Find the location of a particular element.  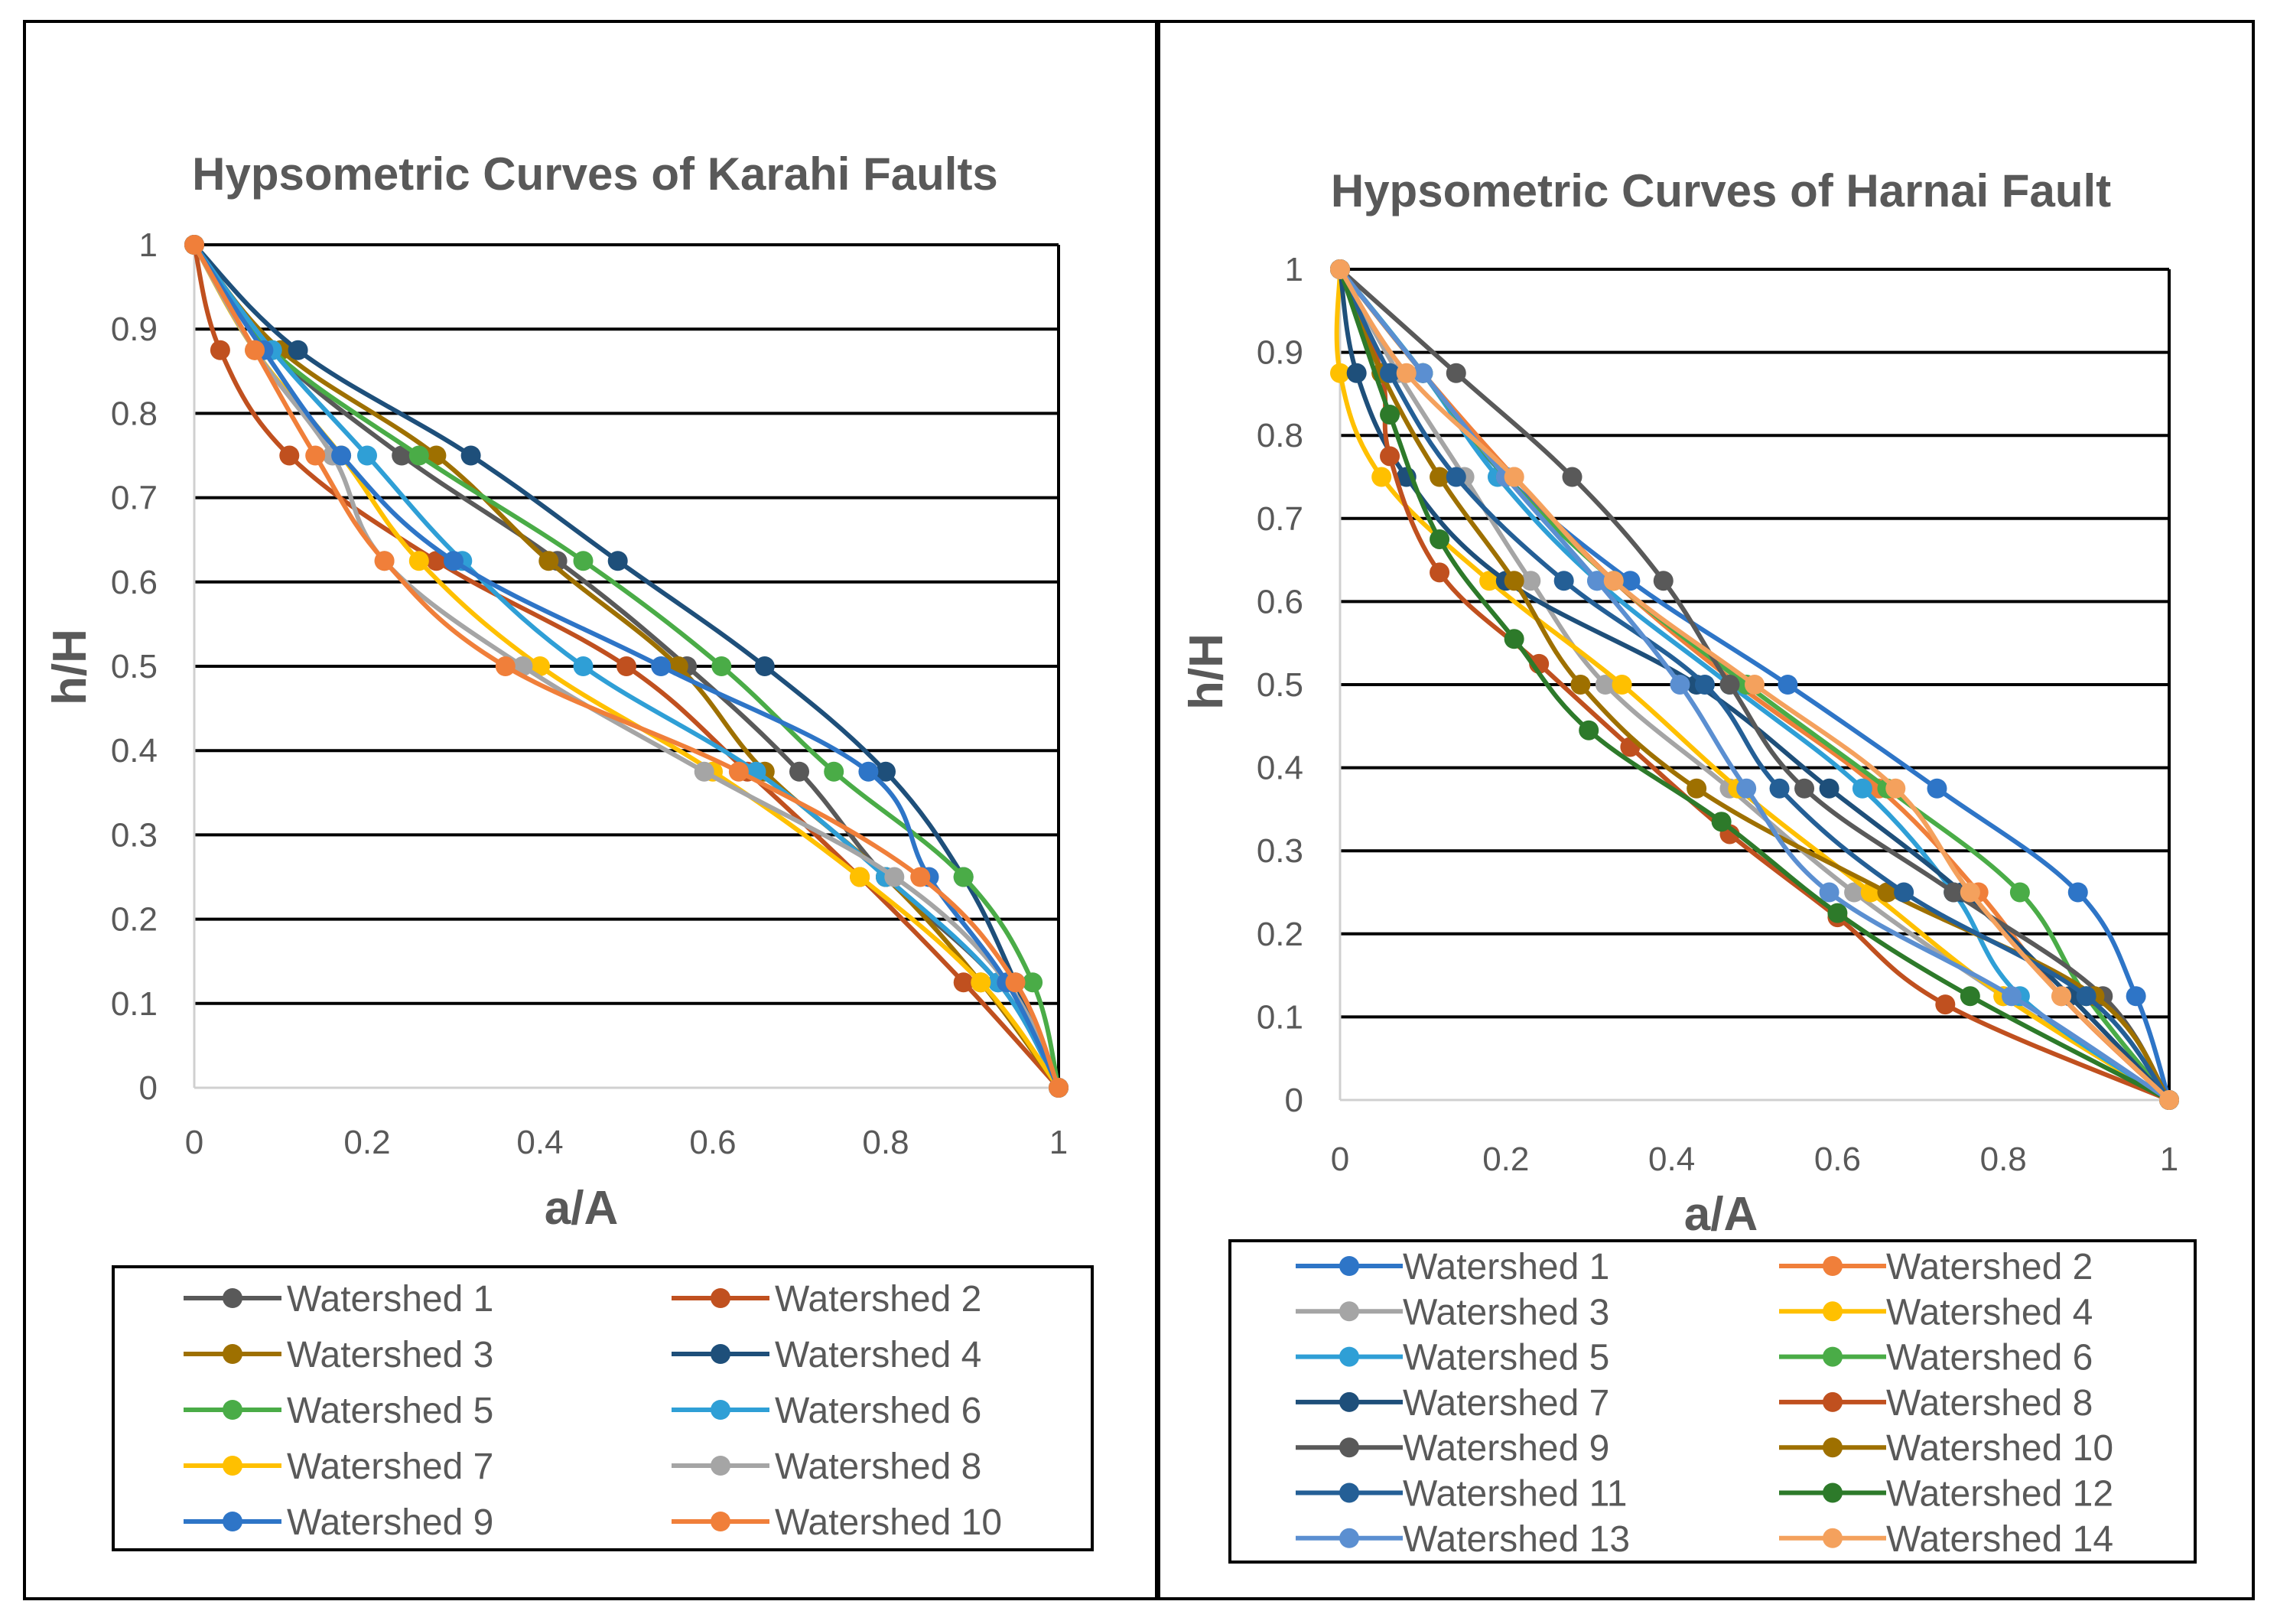

karahi-legend-item: Watershed 10 is located at coordinates (837, 1522).